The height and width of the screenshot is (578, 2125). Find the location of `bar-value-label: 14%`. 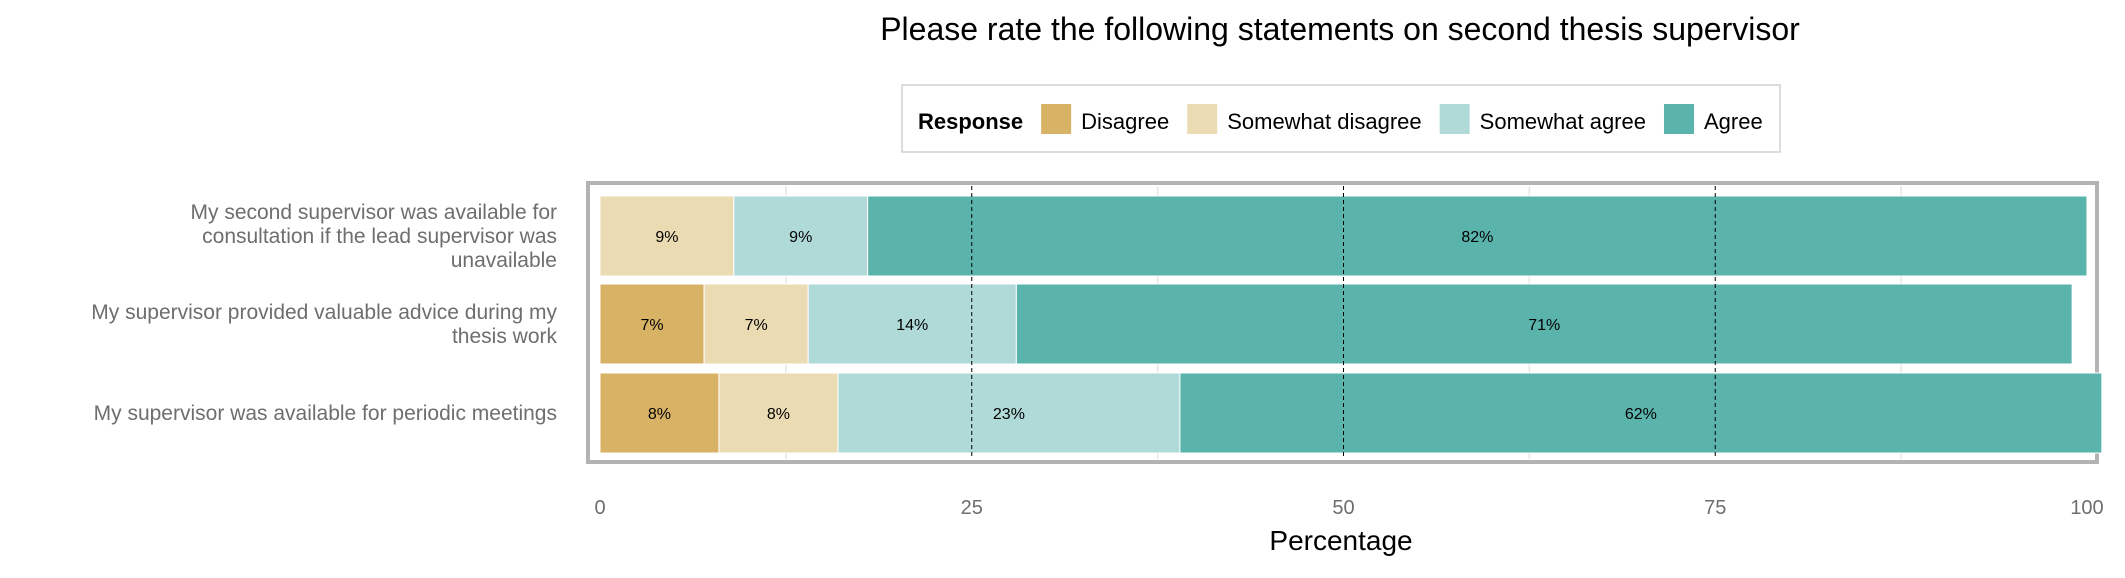

bar-value-label: 14% is located at coordinates (912, 325).